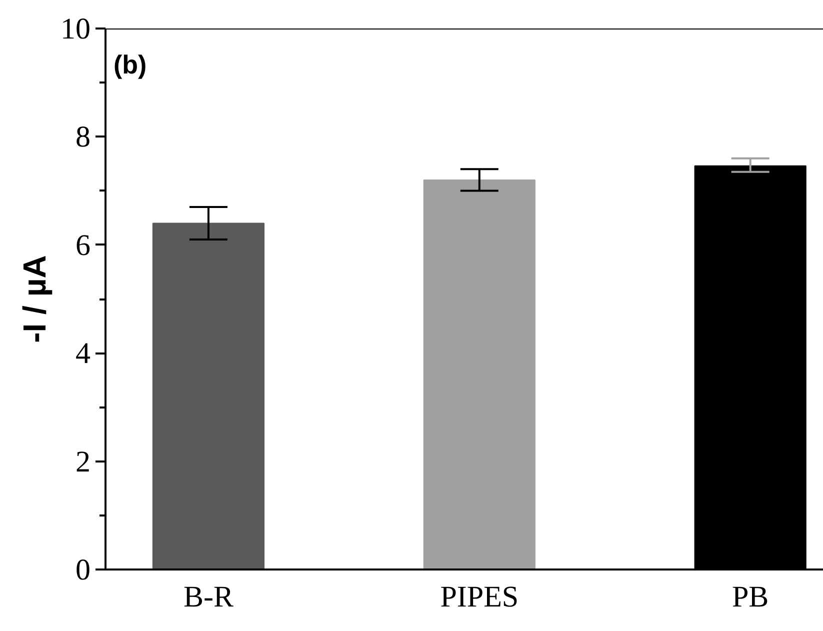 The height and width of the screenshot is (631, 823). Describe the element at coordinates (34, 299) in the screenshot. I see `y-axis-title: -I / µA` at that location.